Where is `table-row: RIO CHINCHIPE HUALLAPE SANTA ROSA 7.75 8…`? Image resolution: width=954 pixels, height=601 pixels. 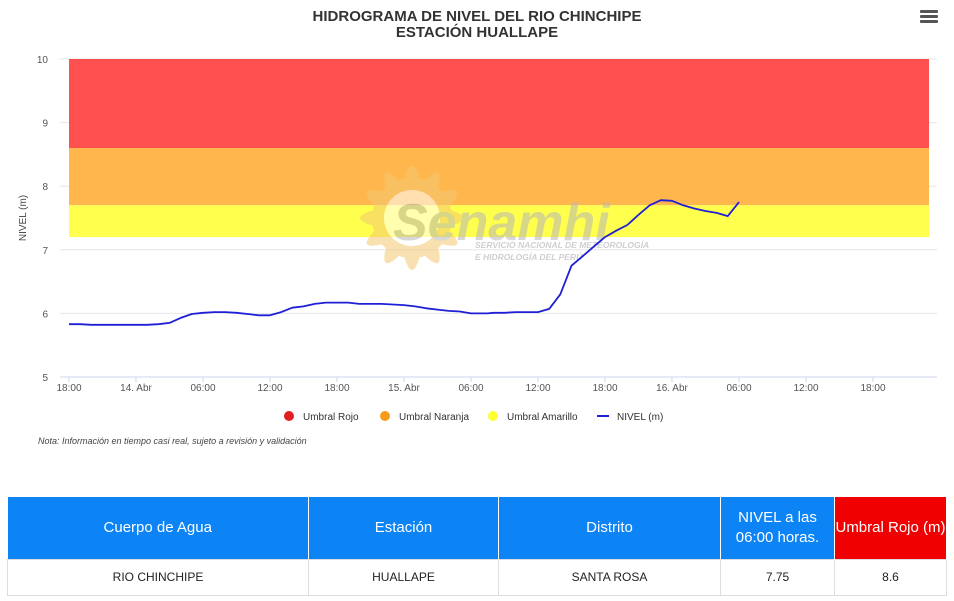 table-row: RIO CHINCHIPE HUALLAPE SANTA ROSA 7.75 8… is located at coordinates (477, 577).